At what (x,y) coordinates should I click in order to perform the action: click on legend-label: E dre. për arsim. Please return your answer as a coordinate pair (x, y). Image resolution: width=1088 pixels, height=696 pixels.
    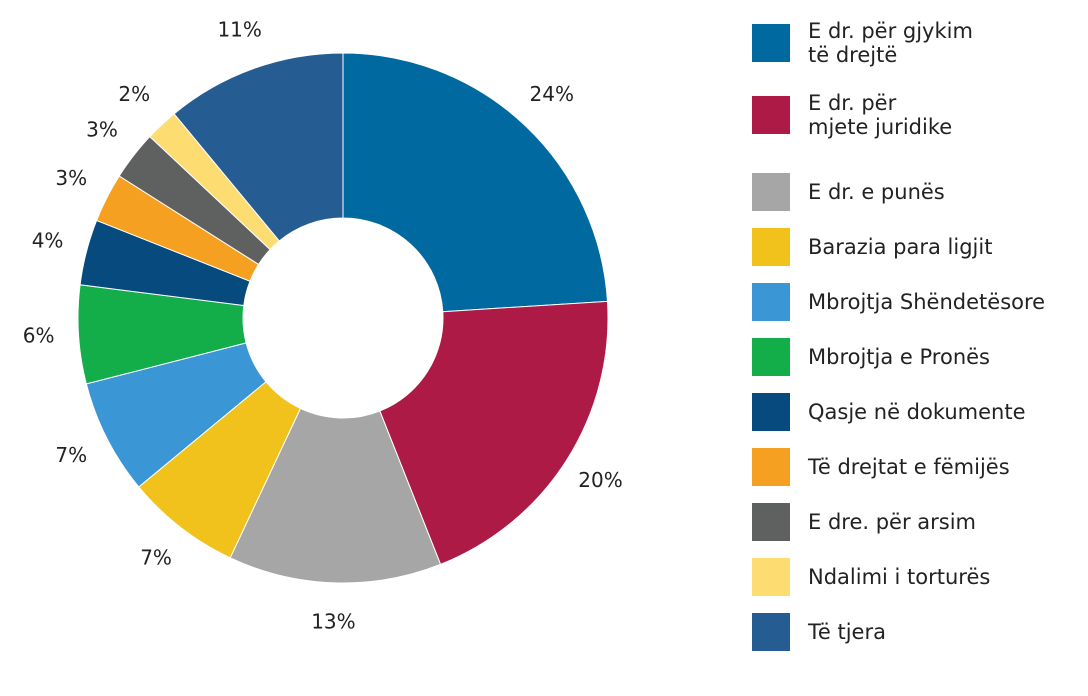
    Looking at the image, I should click on (892, 522).